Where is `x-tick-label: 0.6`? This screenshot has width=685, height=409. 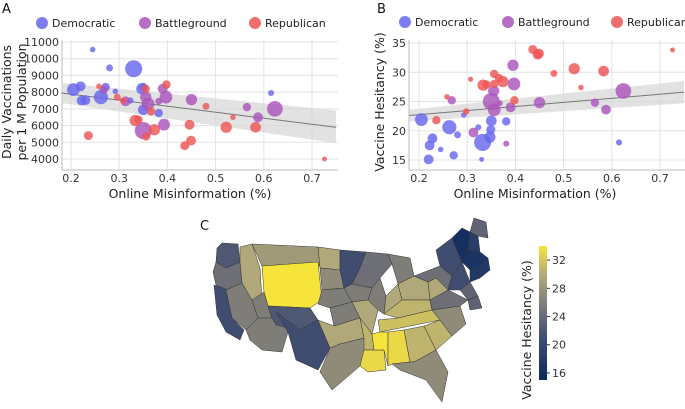
x-tick-label: 0.6 is located at coordinates (612, 178).